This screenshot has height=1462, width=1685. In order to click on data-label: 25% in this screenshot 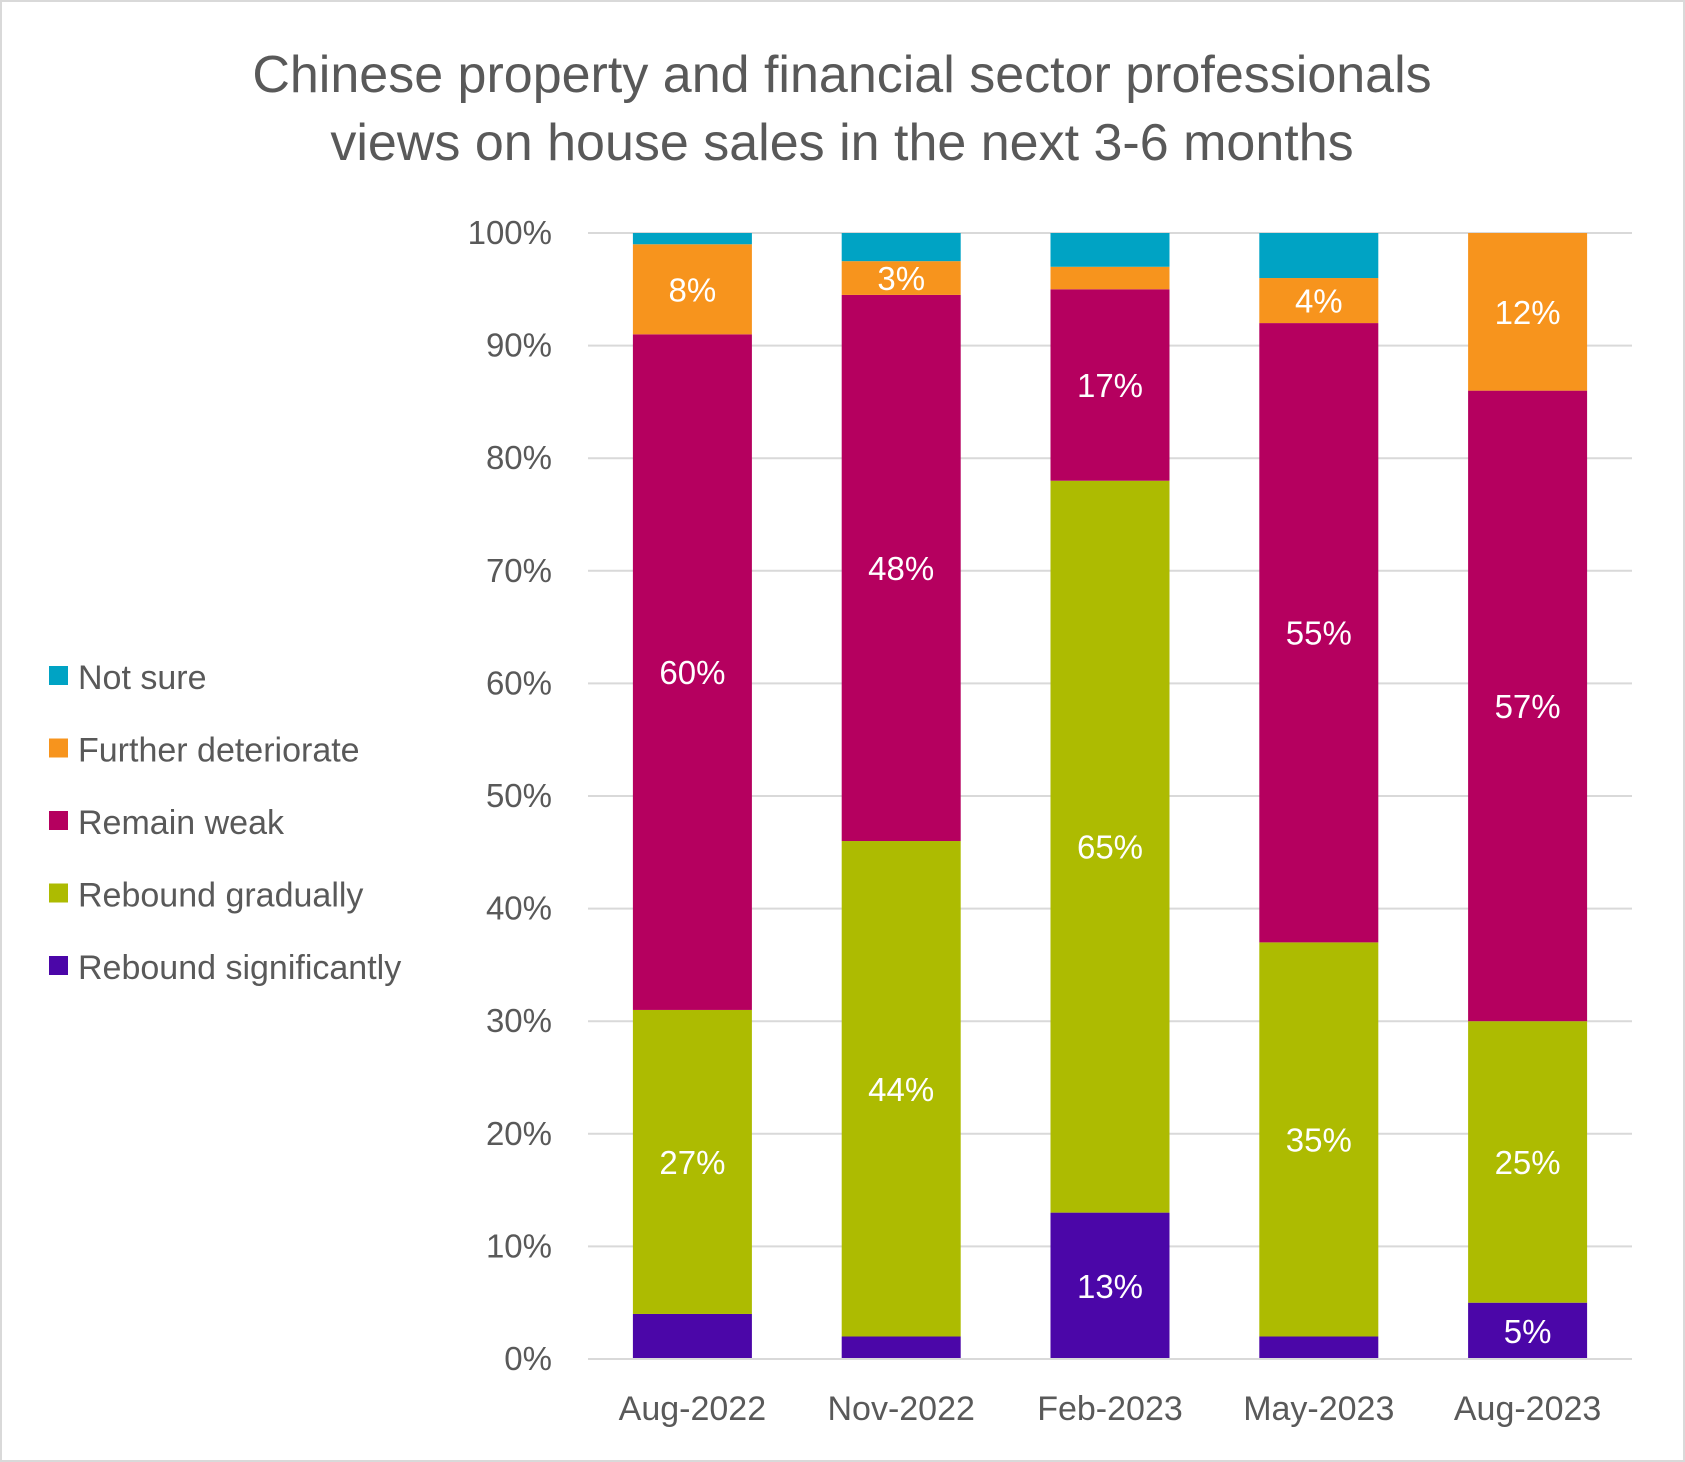, I will do `click(1528, 1162)`.